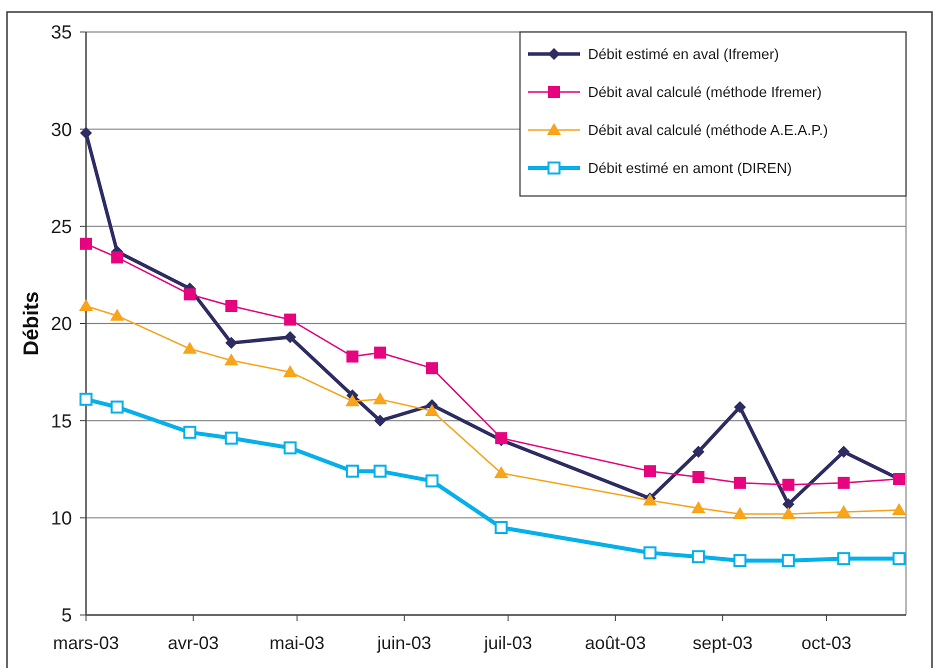 This screenshot has height=668, width=939. Describe the element at coordinates (722, 643) in the screenshot. I see `x-tick-label: sept-03` at that location.